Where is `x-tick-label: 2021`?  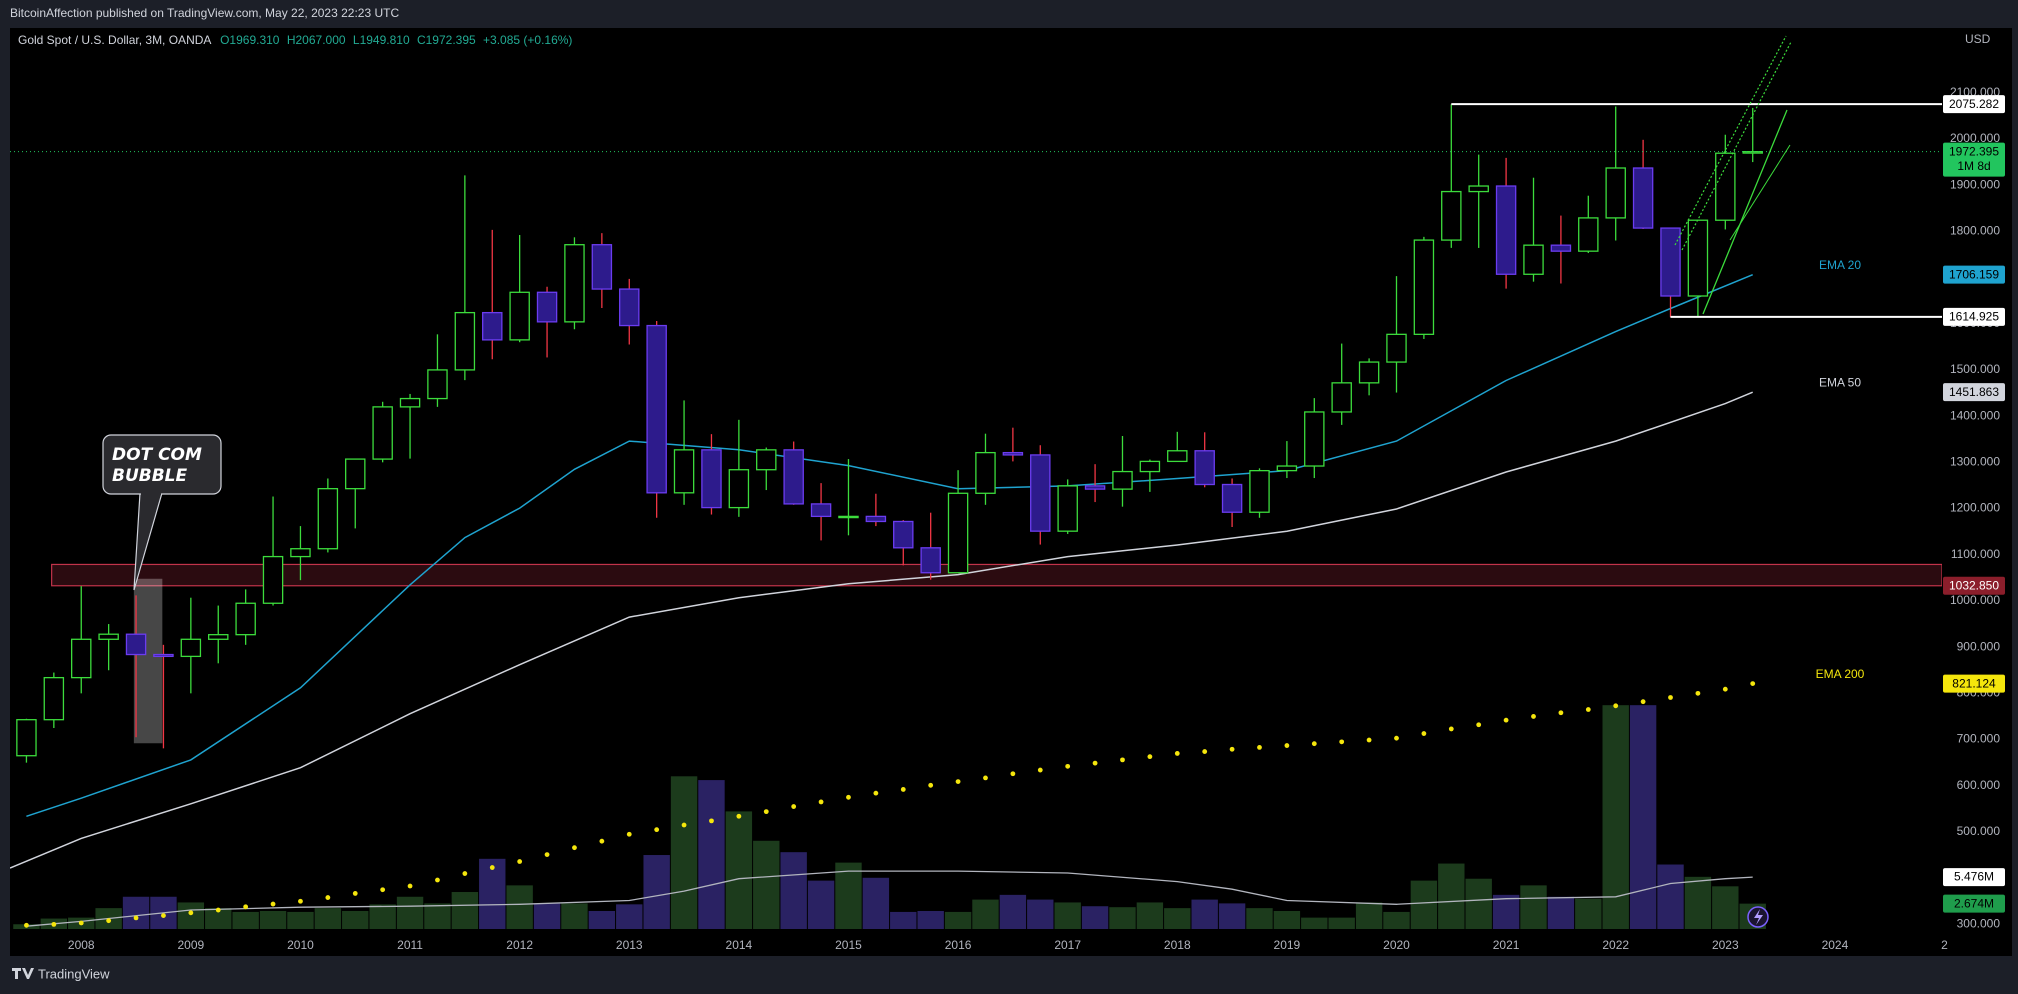
x-tick-label: 2021 is located at coordinates (1506, 945).